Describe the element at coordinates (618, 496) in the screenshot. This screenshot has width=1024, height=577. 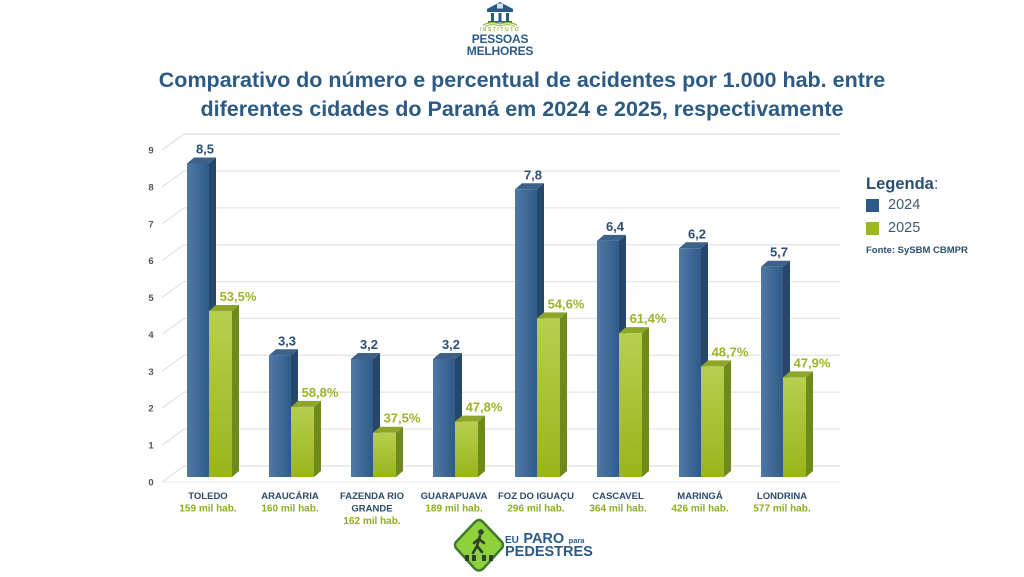
I see `category-label: CASCAVEL` at that location.